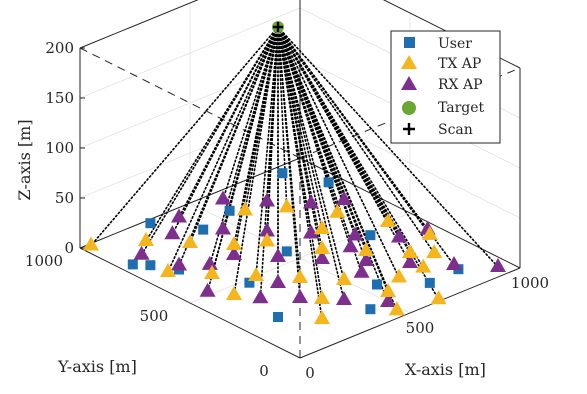 This screenshot has width=587, height=394. What do you see at coordinates (44, 261) in the screenshot?
I see `y-tick-label: 1000` at bounding box center [44, 261].